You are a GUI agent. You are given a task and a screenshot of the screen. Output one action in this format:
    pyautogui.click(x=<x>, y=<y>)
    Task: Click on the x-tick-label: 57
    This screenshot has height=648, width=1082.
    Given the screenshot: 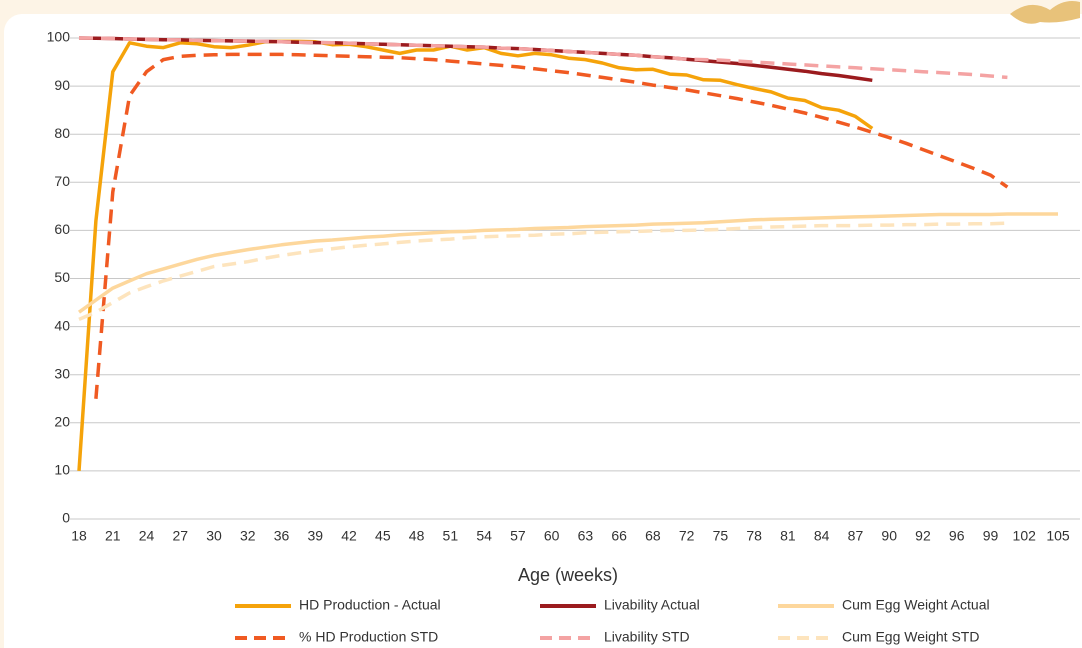 What is the action you would take?
    pyautogui.click(x=518, y=536)
    